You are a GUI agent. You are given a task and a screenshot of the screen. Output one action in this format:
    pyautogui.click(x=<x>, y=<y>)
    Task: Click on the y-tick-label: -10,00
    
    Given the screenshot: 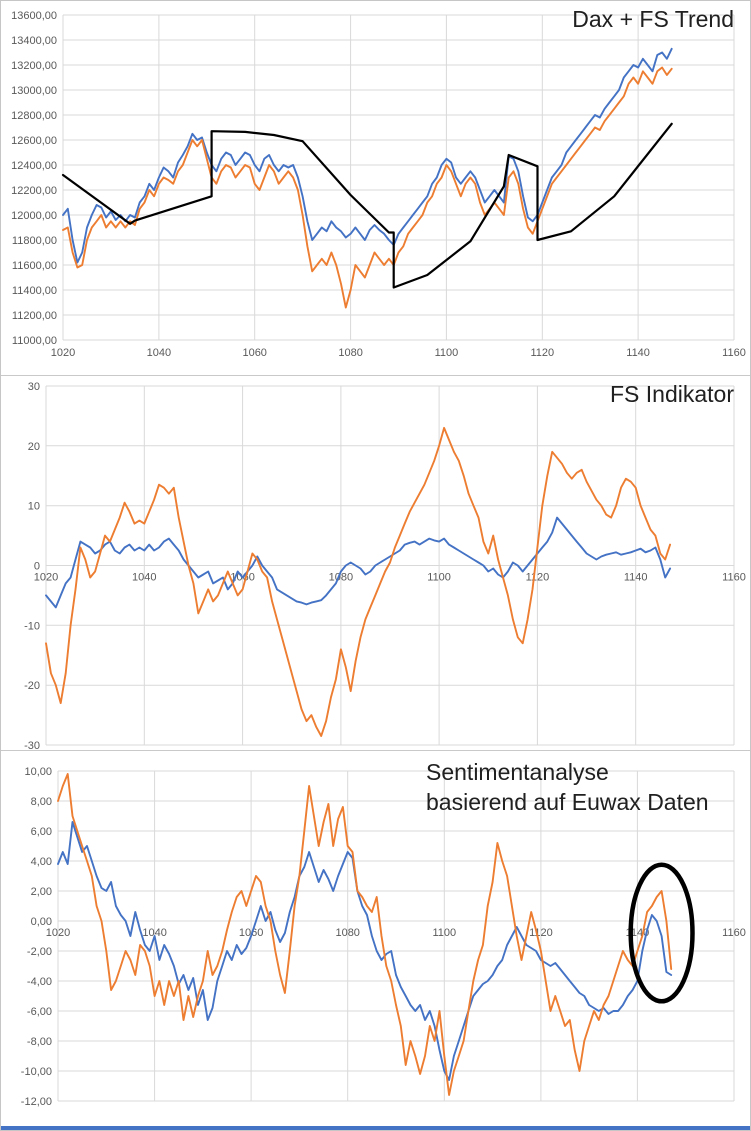 What is the action you would take?
    pyautogui.click(x=36, y=1072)
    